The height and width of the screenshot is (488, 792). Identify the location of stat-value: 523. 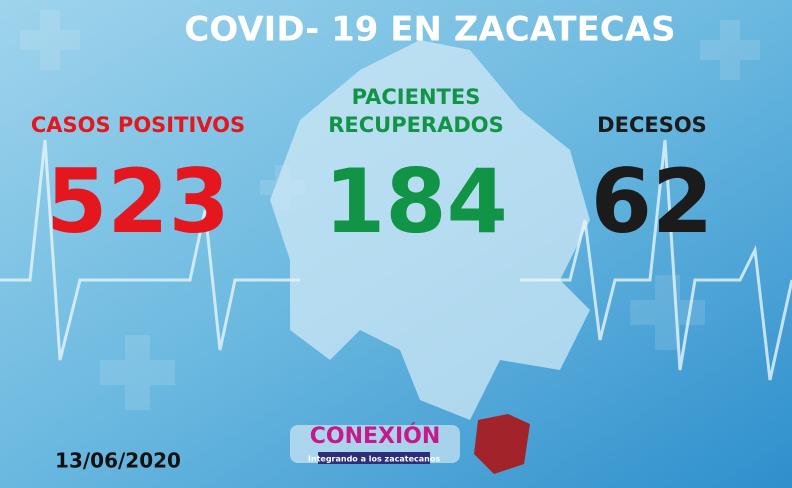
(138, 201).